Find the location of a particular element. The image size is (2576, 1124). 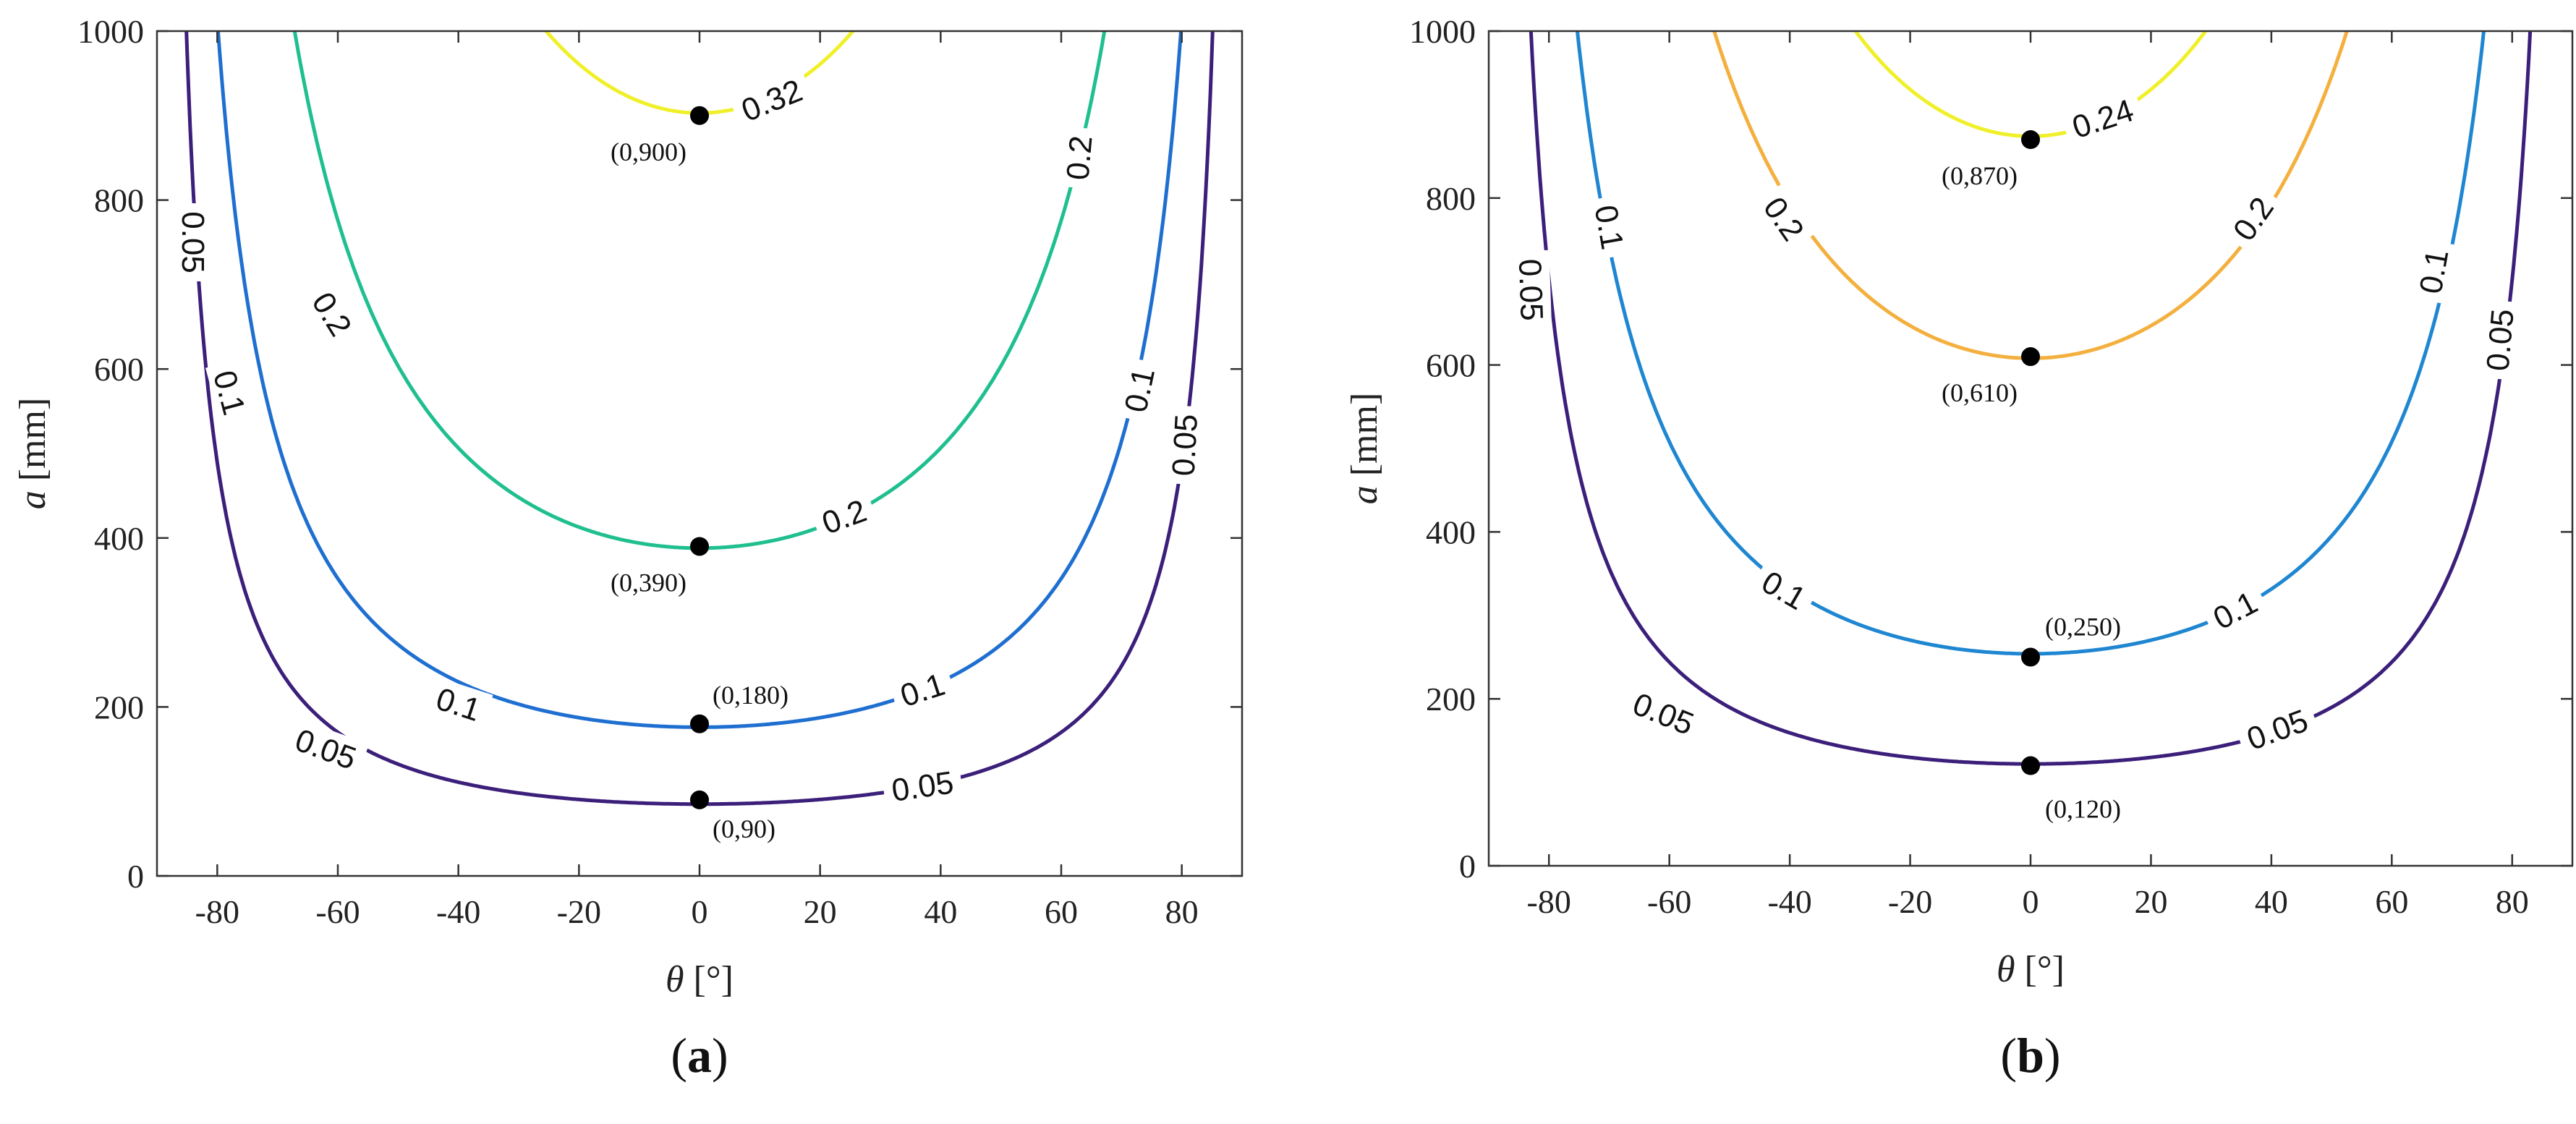

point-label: (0,120) is located at coordinates (2083, 810).